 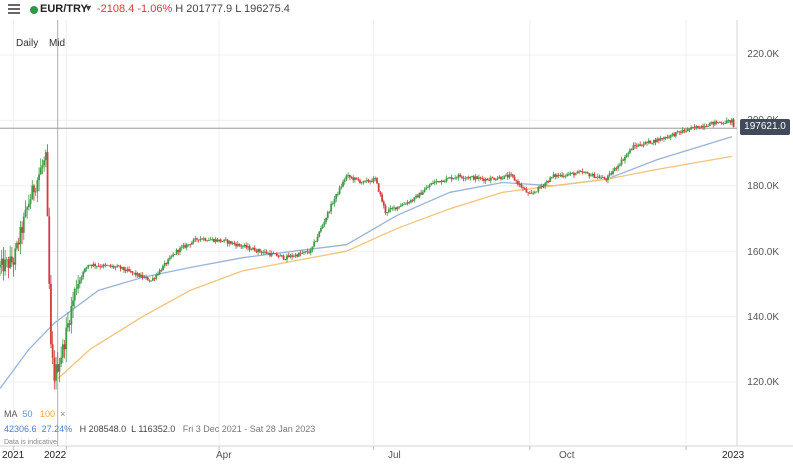 I want to click on timeframe-mid: Mid, so click(x=57, y=43).